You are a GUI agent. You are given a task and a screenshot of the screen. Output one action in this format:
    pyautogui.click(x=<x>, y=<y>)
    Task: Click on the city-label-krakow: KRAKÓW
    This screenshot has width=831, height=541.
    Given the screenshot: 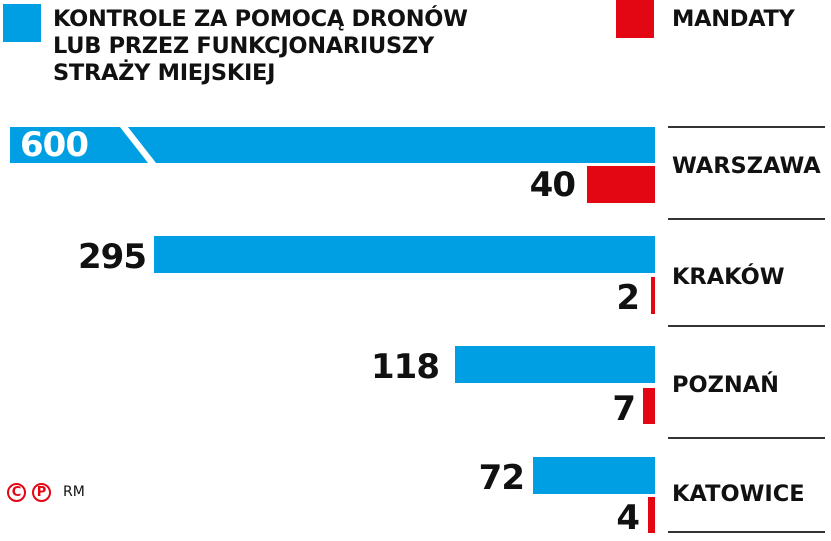 What is the action you would take?
    pyautogui.click(x=728, y=277)
    